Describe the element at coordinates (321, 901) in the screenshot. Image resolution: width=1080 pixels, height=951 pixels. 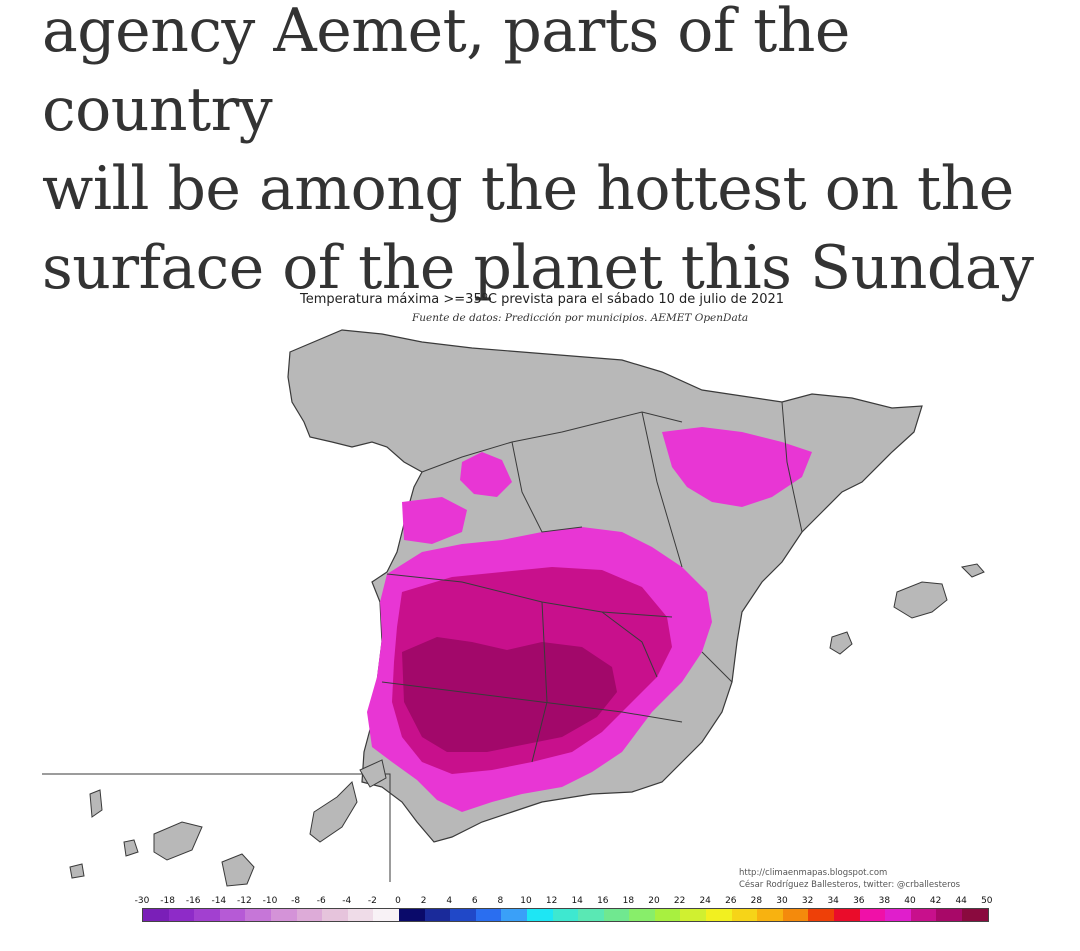
I see `legend-label: -6` at that location.